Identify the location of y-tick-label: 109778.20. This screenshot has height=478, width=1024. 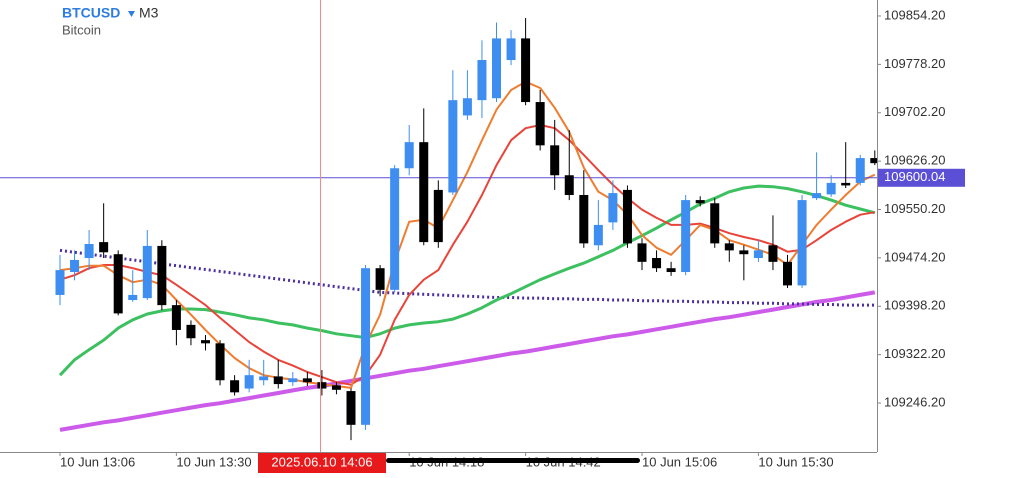
(914, 63).